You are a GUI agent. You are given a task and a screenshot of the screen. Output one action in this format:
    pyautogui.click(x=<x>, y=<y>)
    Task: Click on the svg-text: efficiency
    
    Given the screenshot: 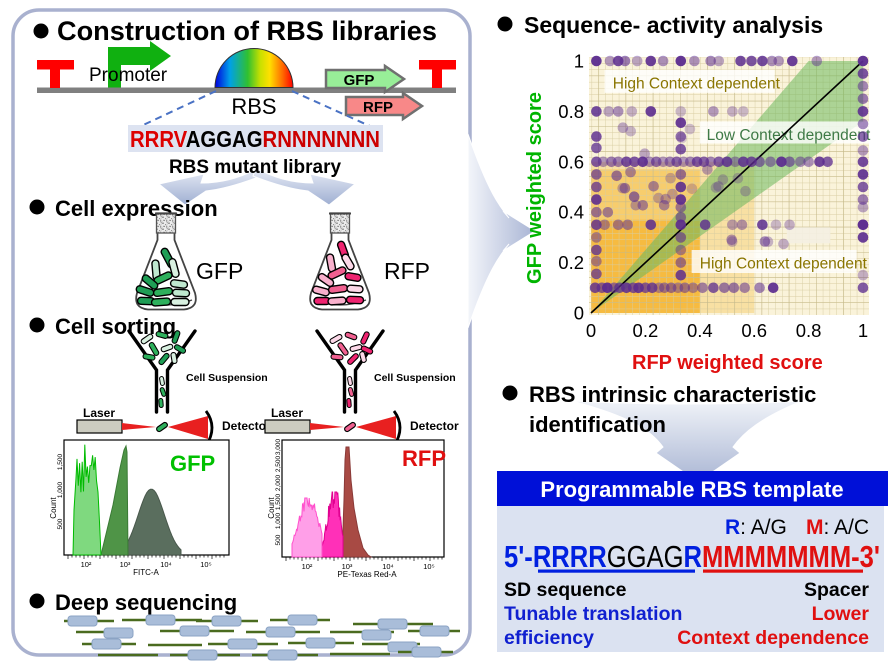 What is the action you would take?
    pyautogui.click(x=549, y=638)
    